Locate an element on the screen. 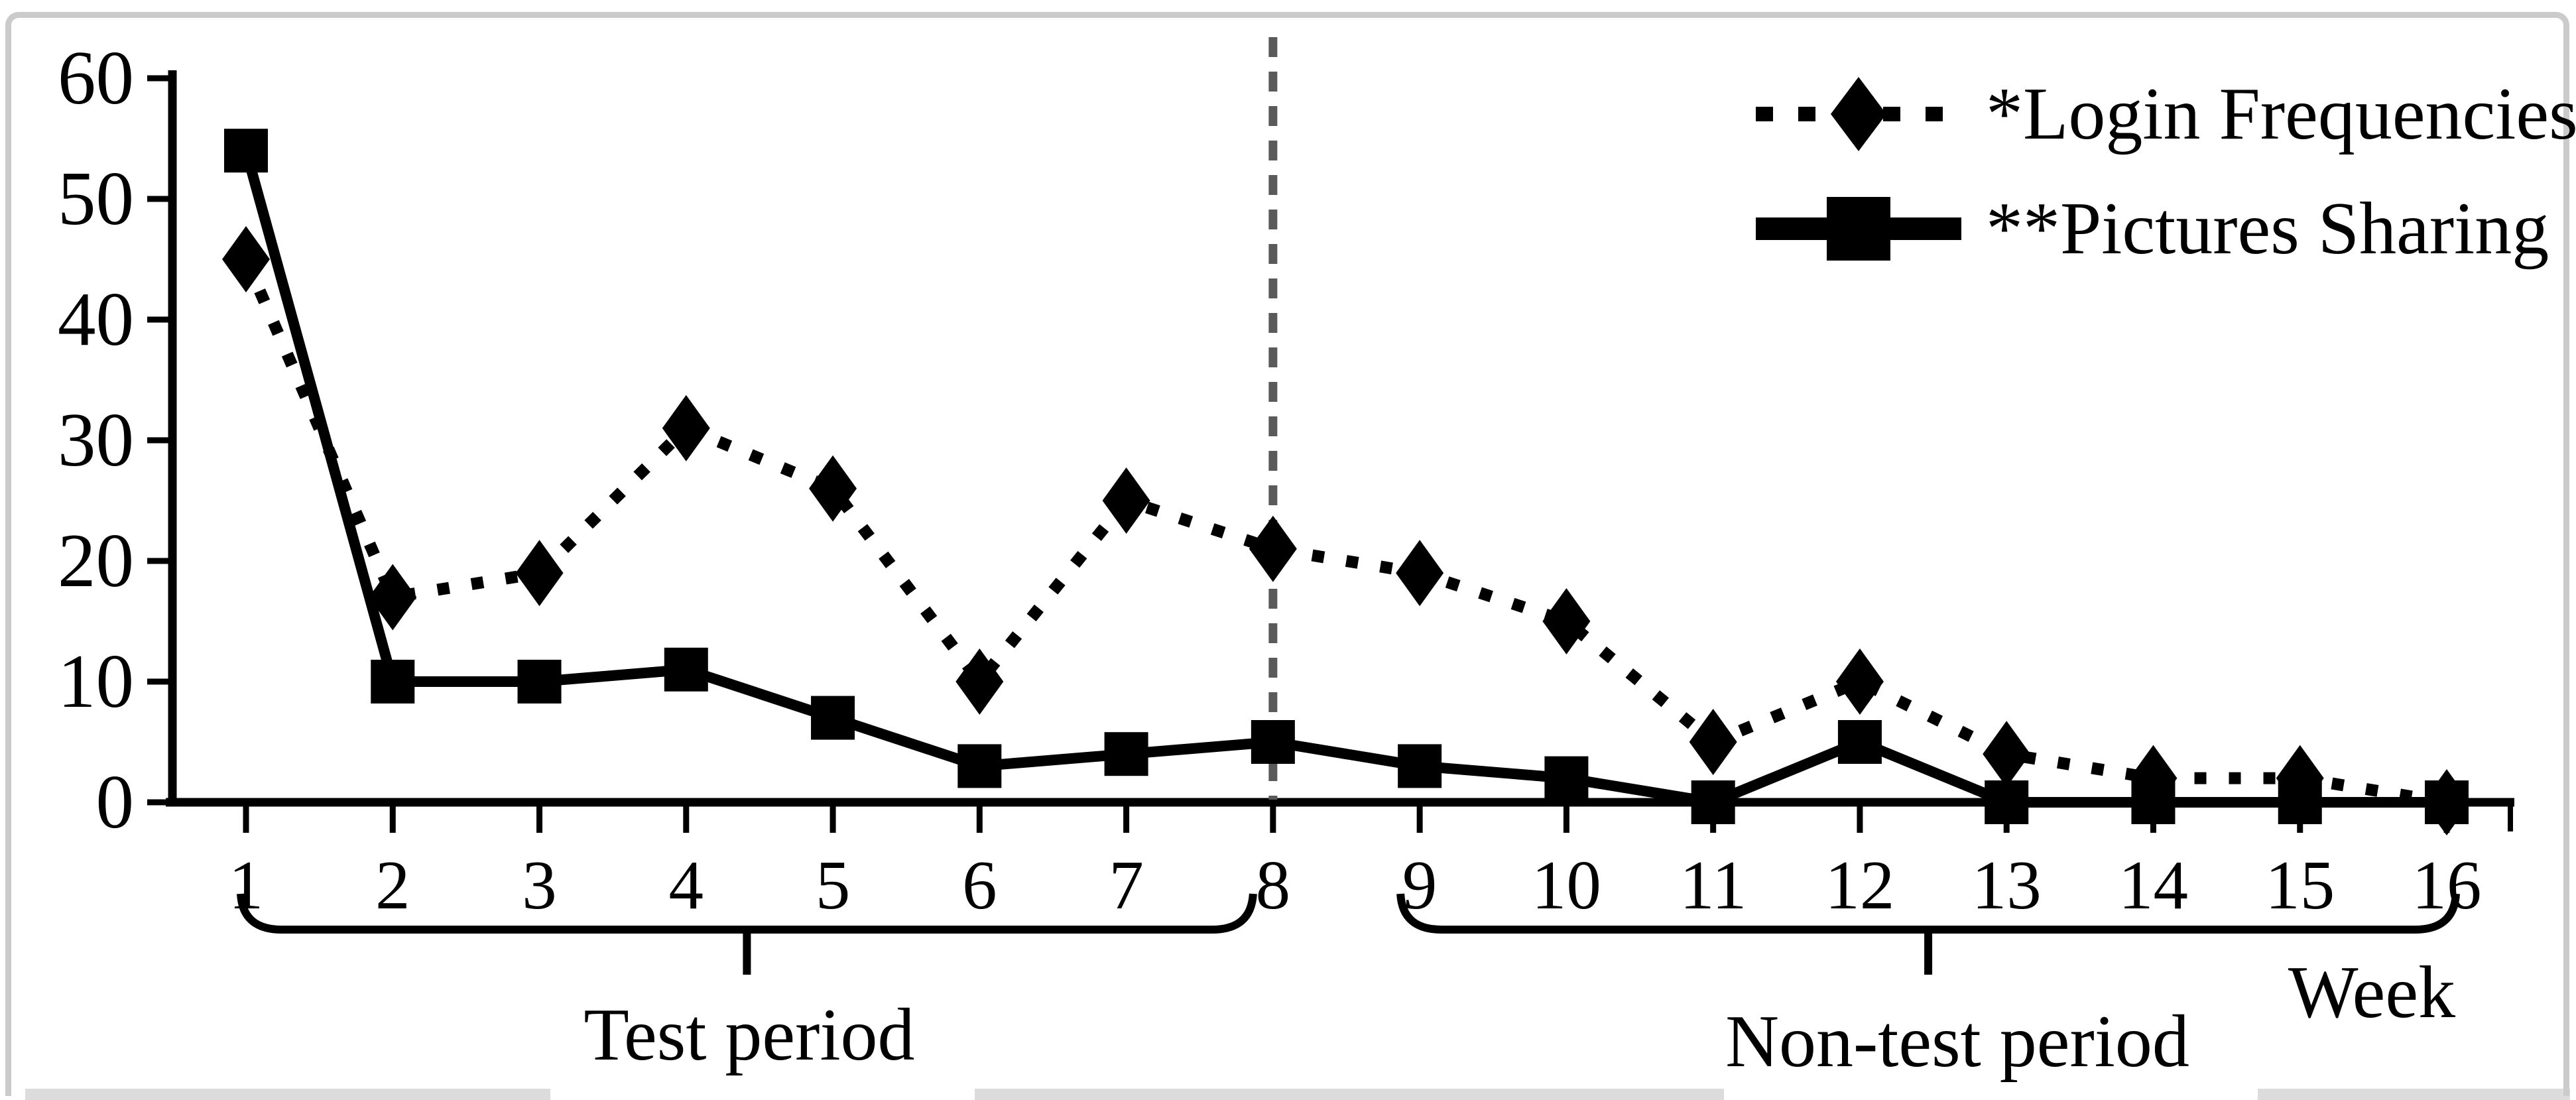 The width and height of the screenshot is (2576, 1100). x-tick-label: 4 is located at coordinates (686, 885).